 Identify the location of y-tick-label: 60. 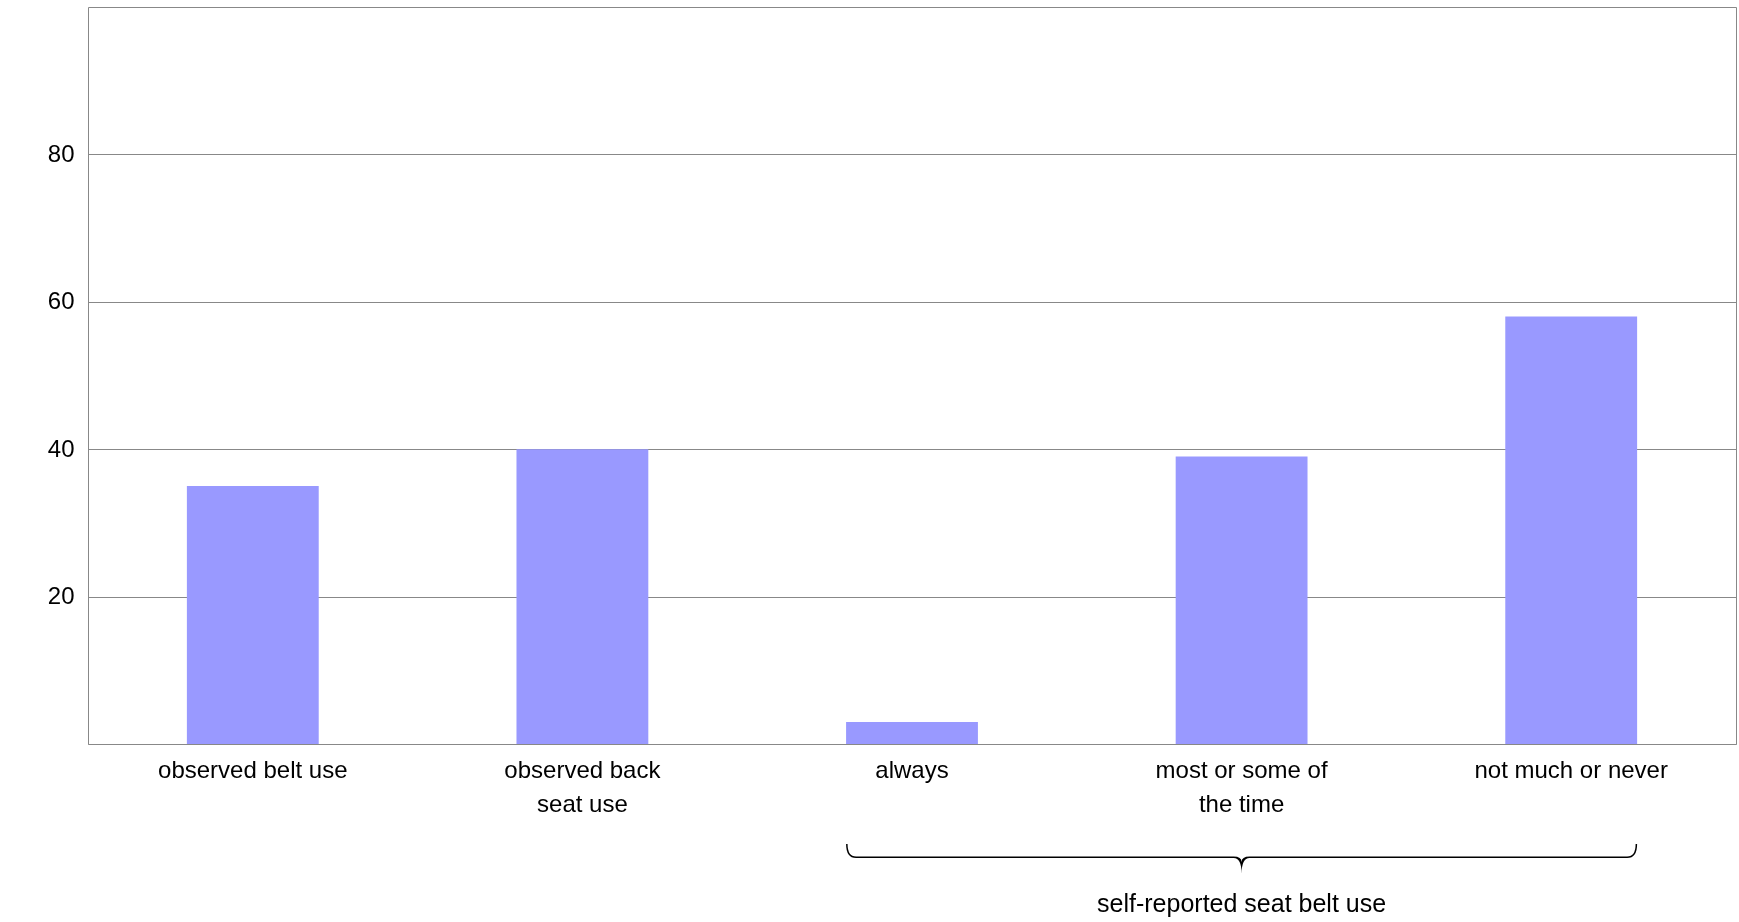
(61, 301).